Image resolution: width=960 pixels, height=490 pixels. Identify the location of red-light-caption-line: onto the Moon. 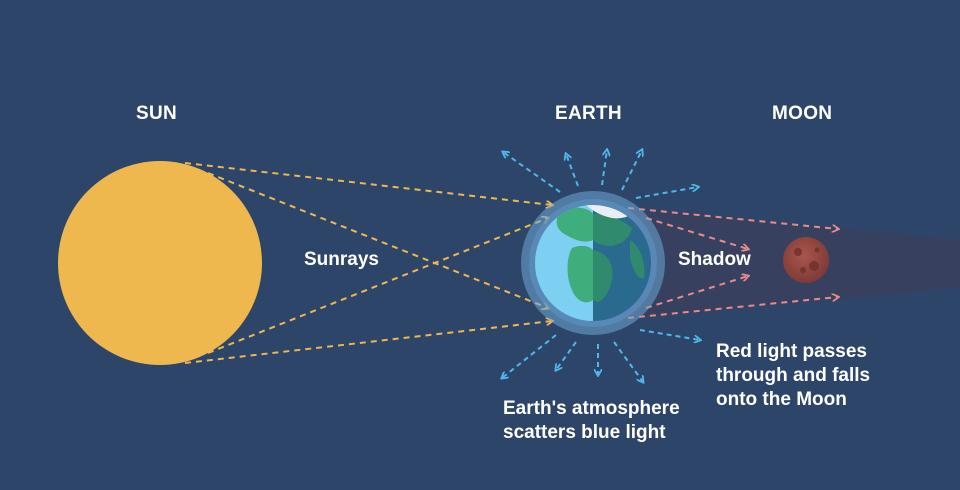
(781, 399).